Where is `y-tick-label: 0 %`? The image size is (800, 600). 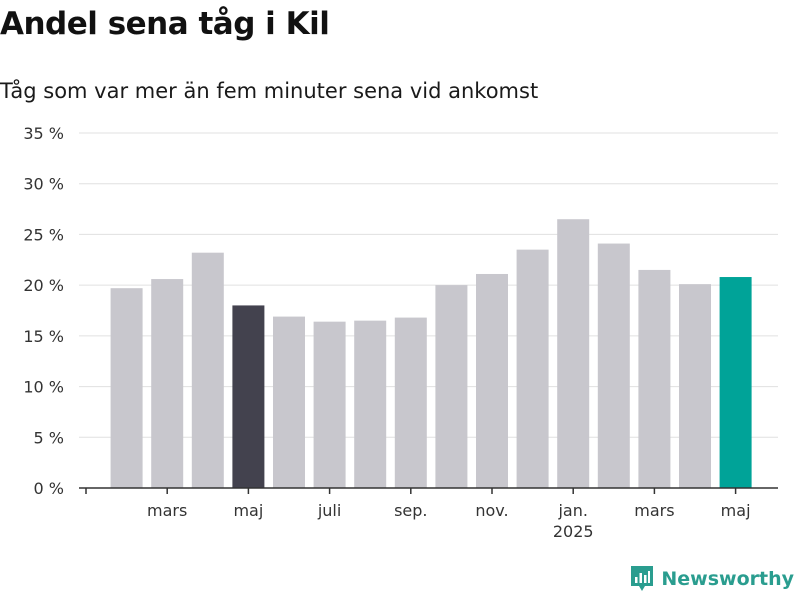 y-tick-label: 0 % is located at coordinates (49, 488).